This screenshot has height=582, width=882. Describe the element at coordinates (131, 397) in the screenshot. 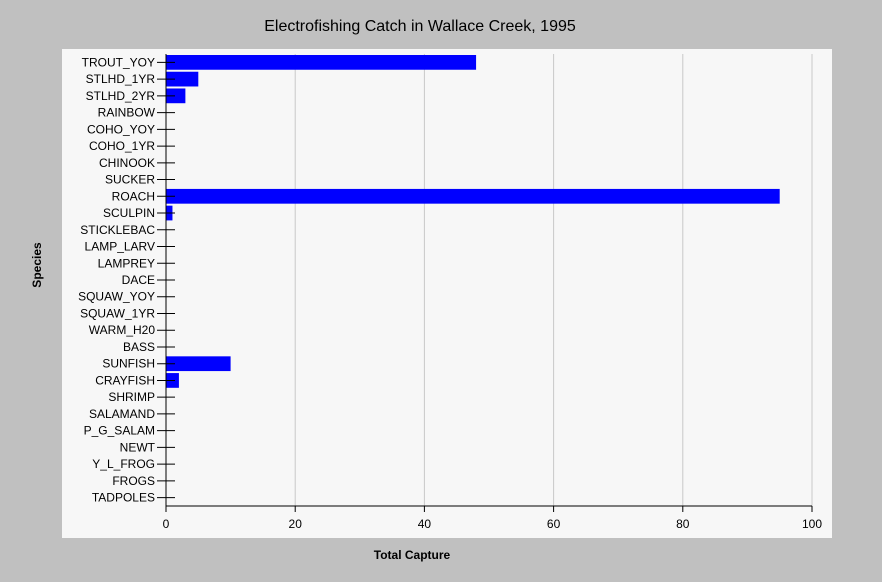

I see `category-label: SHRIMP` at that location.